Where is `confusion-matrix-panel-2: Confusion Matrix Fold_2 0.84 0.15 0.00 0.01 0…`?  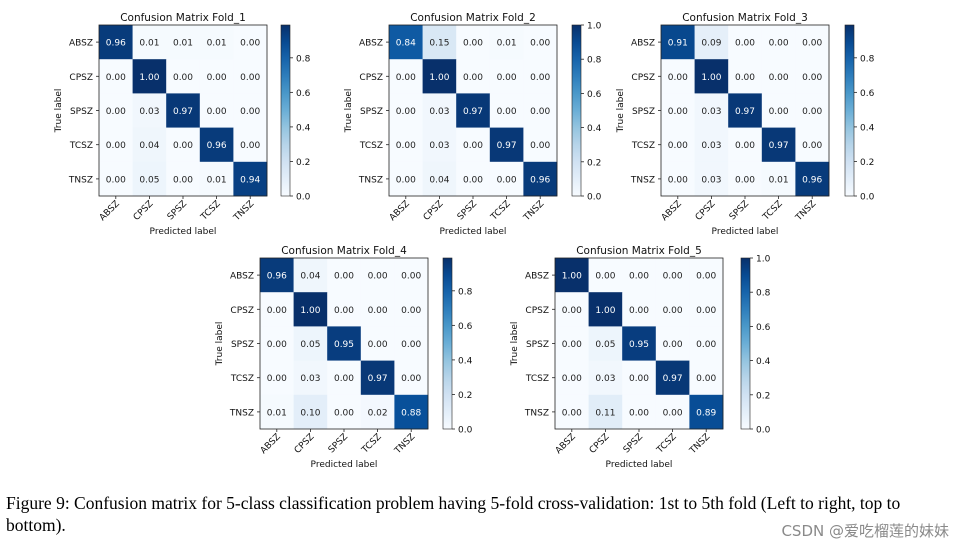 confusion-matrix-panel-2: Confusion Matrix Fold_2 0.84 0.15 0.00 0.01 0… is located at coordinates (473, 124).